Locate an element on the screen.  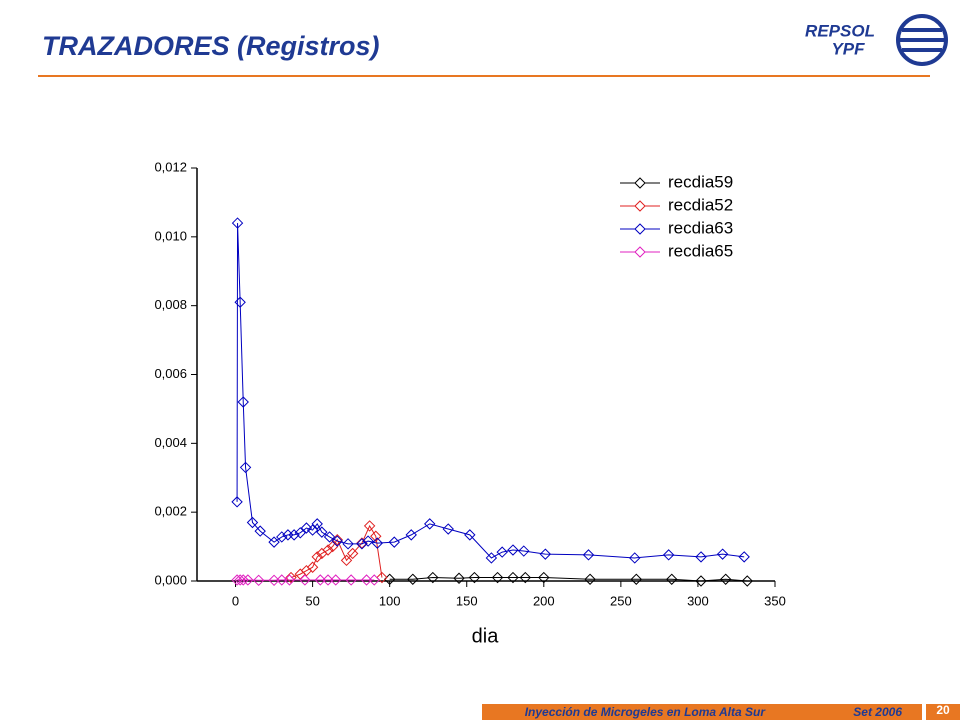
y-tick-label: 0,012 is located at coordinates (170, 166).